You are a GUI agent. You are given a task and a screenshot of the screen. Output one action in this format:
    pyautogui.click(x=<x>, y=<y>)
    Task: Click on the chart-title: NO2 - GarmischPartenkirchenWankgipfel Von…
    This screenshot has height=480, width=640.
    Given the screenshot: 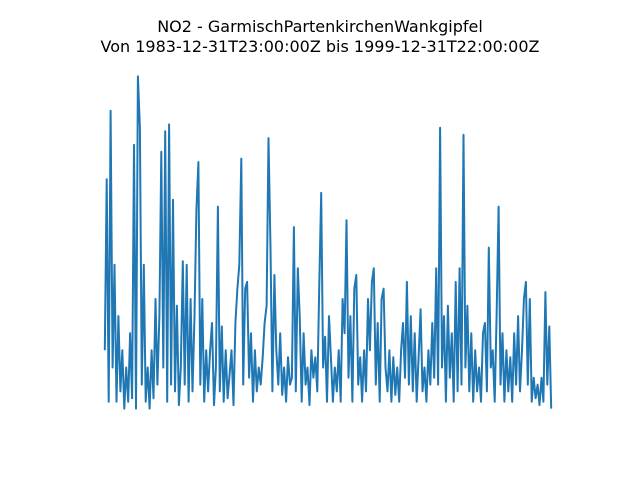 What is the action you would take?
    pyautogui.click(x=320, y=36)
    